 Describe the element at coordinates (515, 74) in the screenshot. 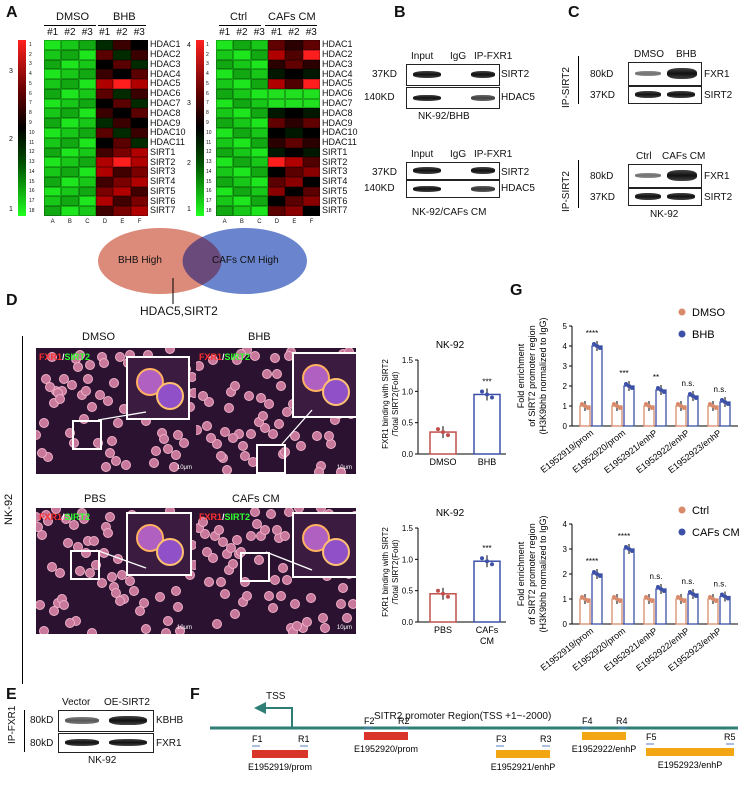

I see `b1-target1: SIRT2` at that location.